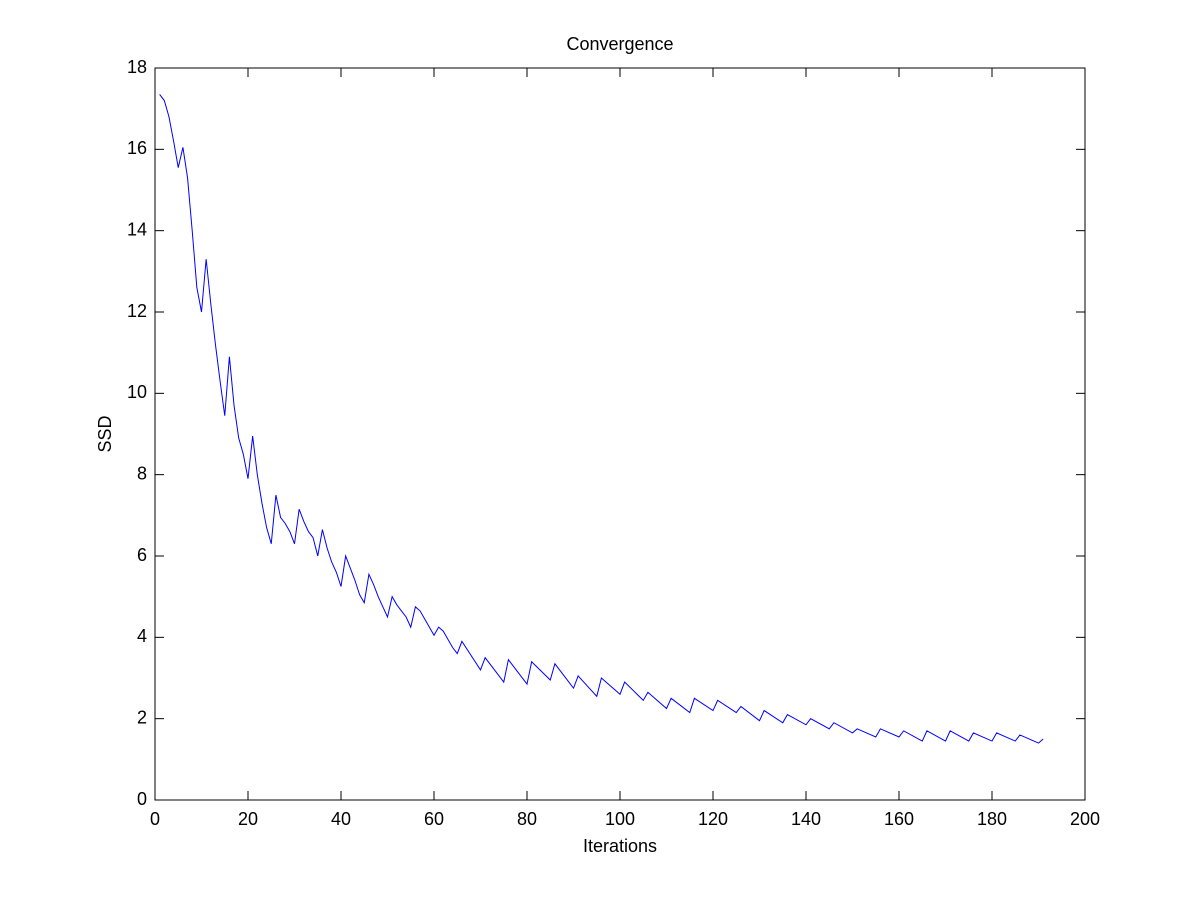  What do you see at coordinates (619, 44) in the screenshot?
I see `chart-title: Convergence` at bounding box center [619, 44].